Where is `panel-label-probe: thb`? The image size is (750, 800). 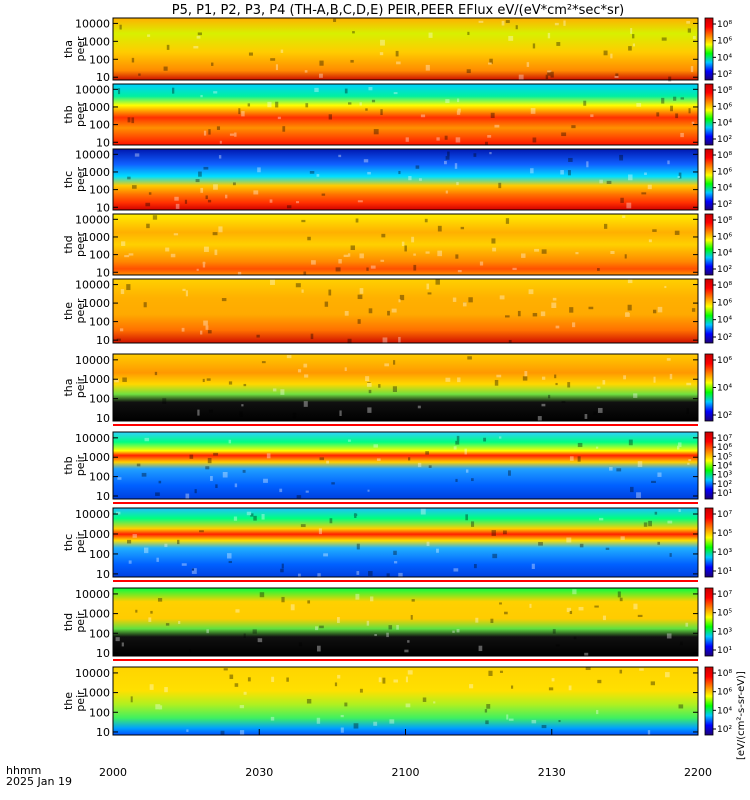 panel-label-probe: thb is located at coordinates (68, 114).